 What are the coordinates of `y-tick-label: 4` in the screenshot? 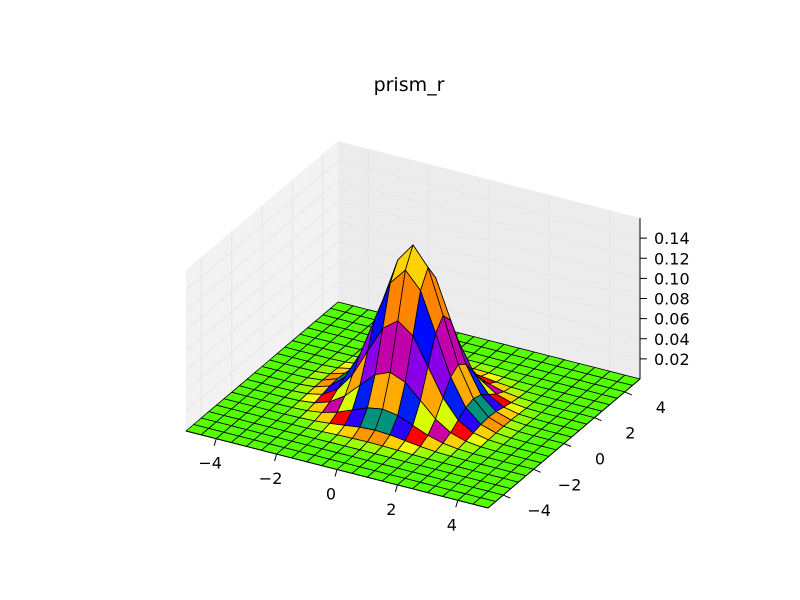 It's located at (661, 407).